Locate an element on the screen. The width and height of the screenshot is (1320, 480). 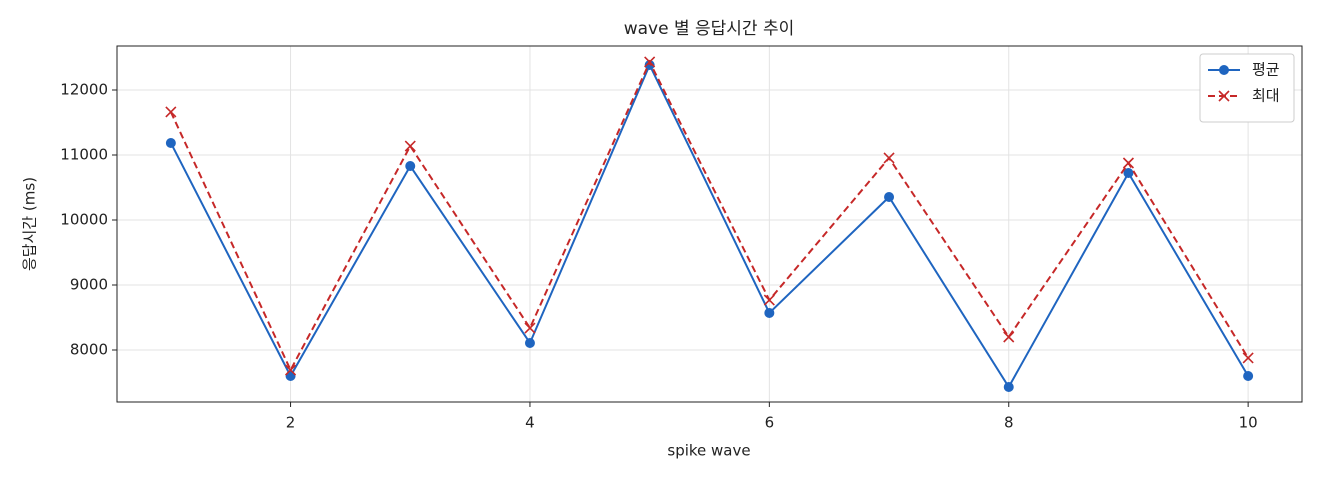
chart-title: wave 별 응답시간 추이 is located at coordinates (709, 29).